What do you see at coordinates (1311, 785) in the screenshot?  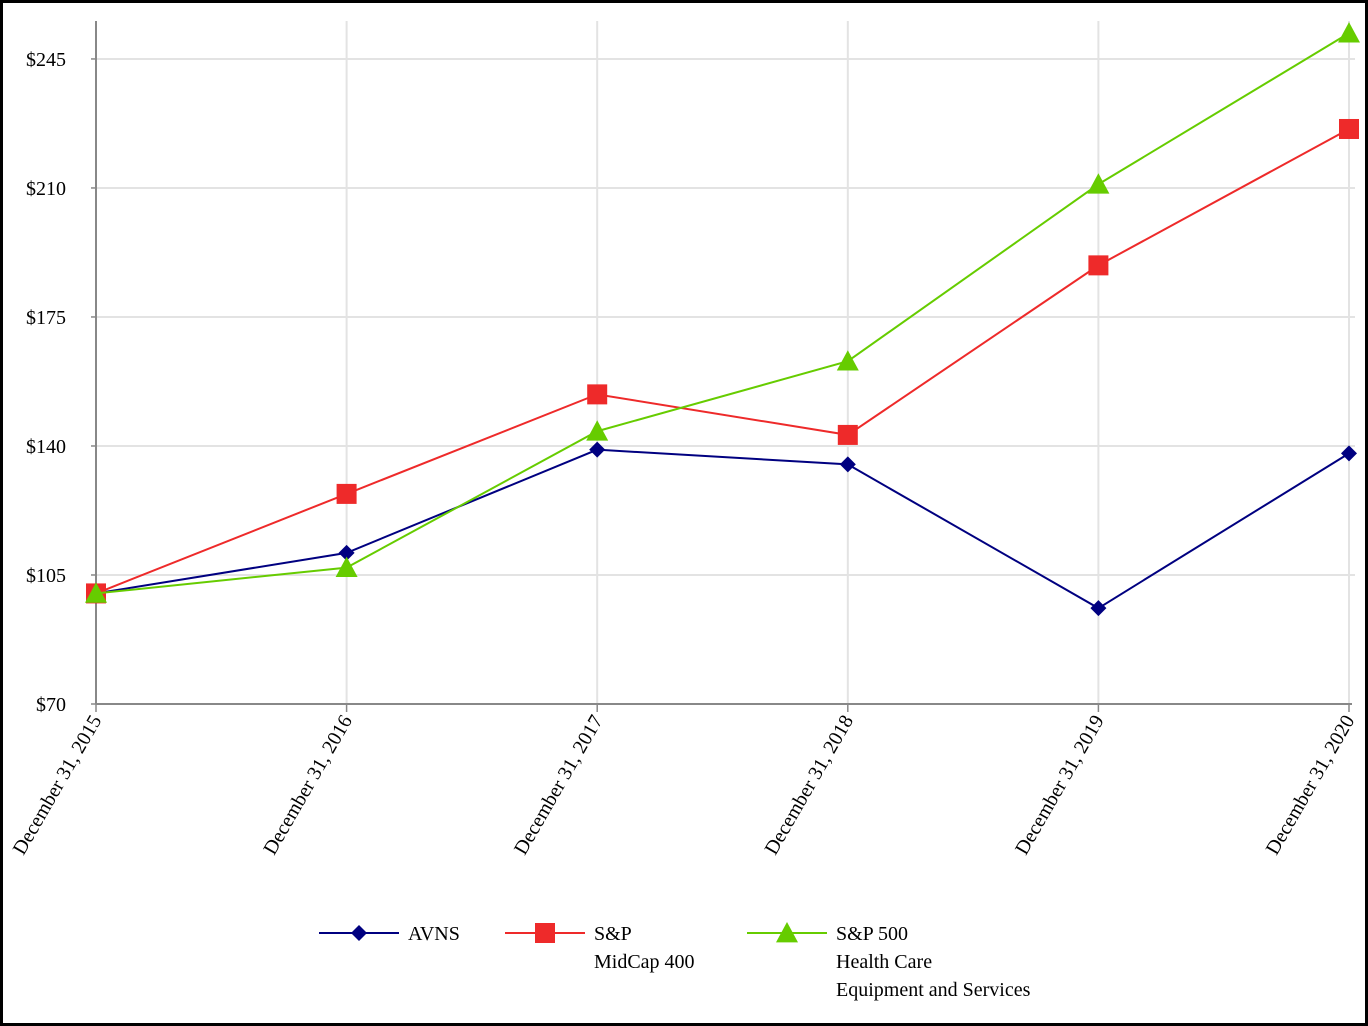 I see `x-tick-label: December 31, 2020` at bounding box center [1311, 785].